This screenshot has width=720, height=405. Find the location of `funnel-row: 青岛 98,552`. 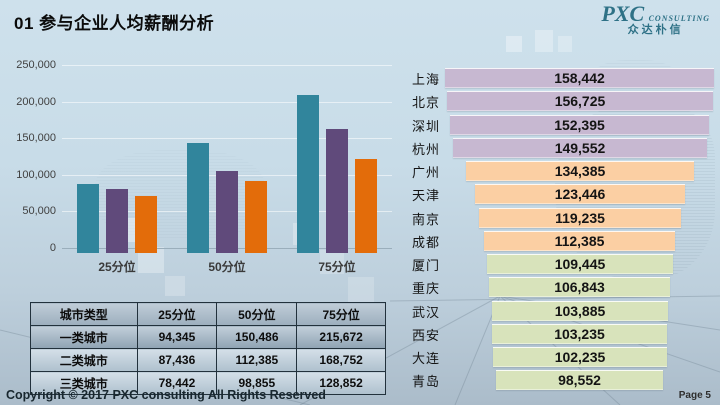

funnel-row: 青岛 98,552 is located at coordinates (562, 379).